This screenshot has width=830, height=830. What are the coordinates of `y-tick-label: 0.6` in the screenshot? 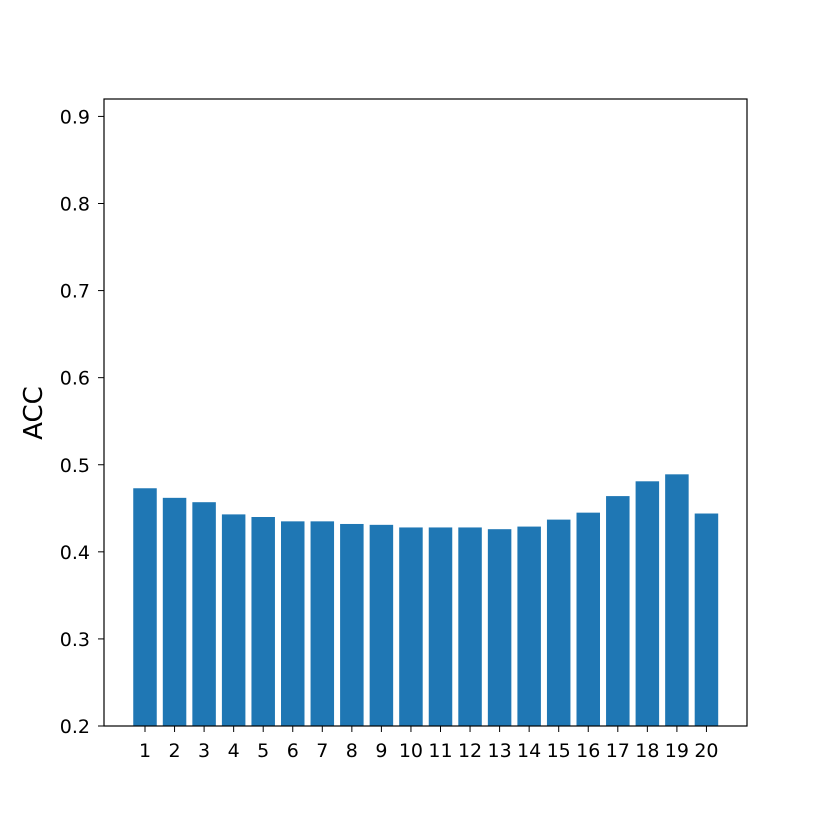 It's located at (75, 379).